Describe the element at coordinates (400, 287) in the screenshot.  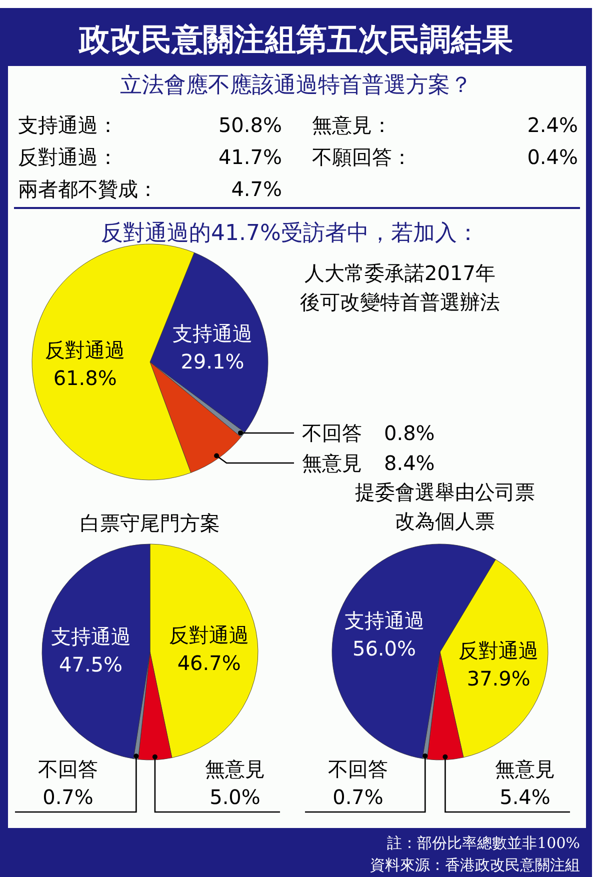
I see `text: 人大常委承諾2017年後可改變特首普選辦法` at that location.